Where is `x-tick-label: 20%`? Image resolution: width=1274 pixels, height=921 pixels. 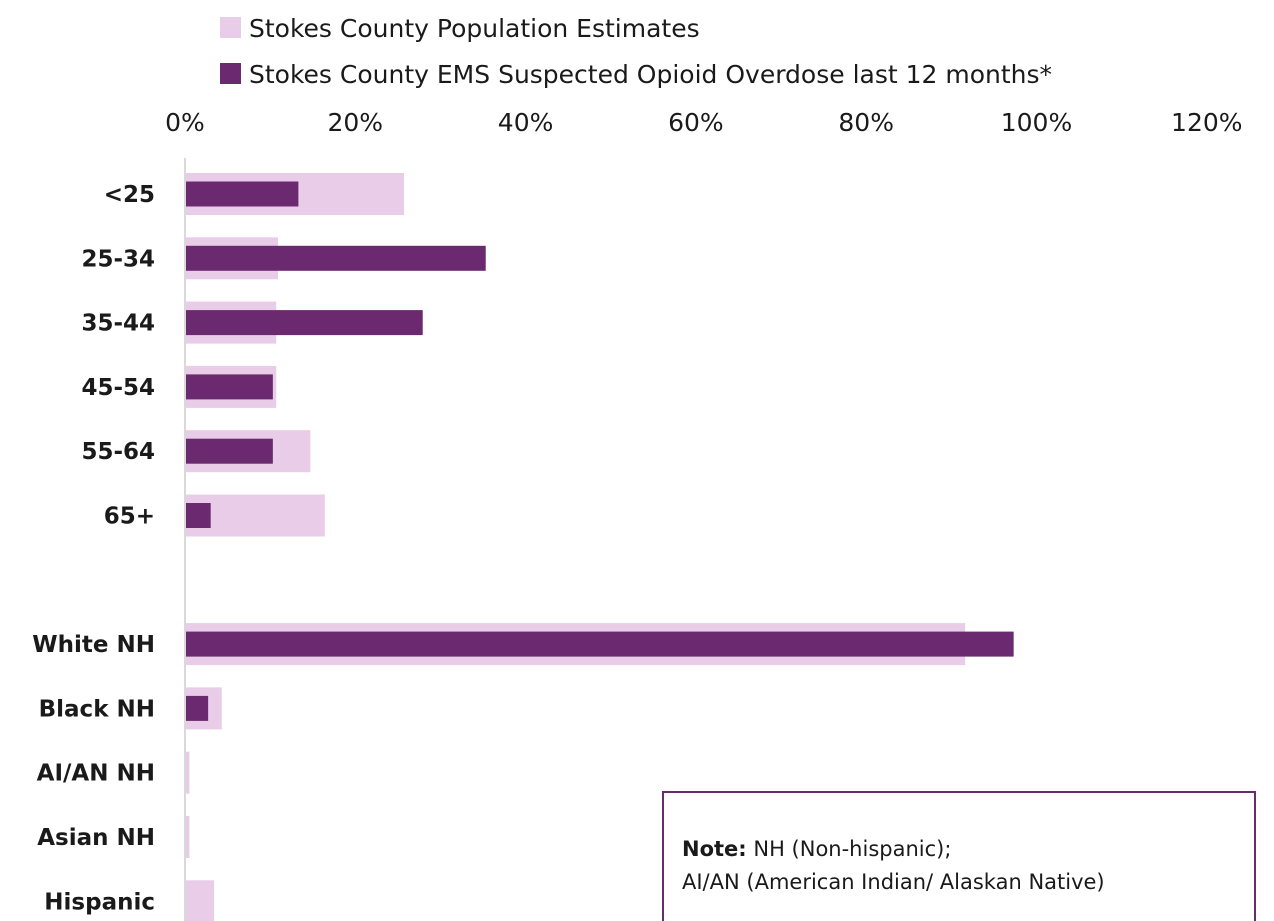
x-tick-label: 20% is located at coordinates (356, 122).